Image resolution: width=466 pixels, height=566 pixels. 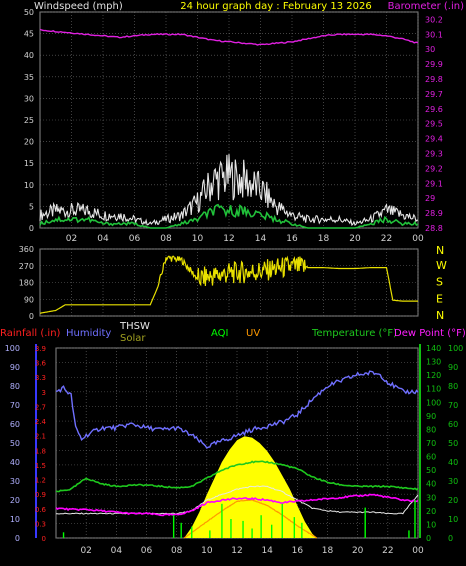 I want to click on aqi-tick-label: 0, so click(x=450, y=538).